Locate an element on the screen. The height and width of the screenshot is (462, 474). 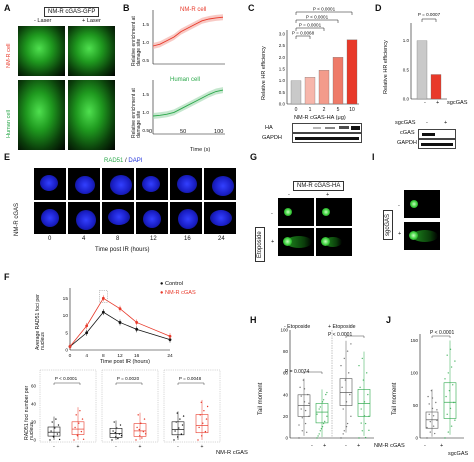
b-xtick-100: 100 is located at coordinates (219, 132).